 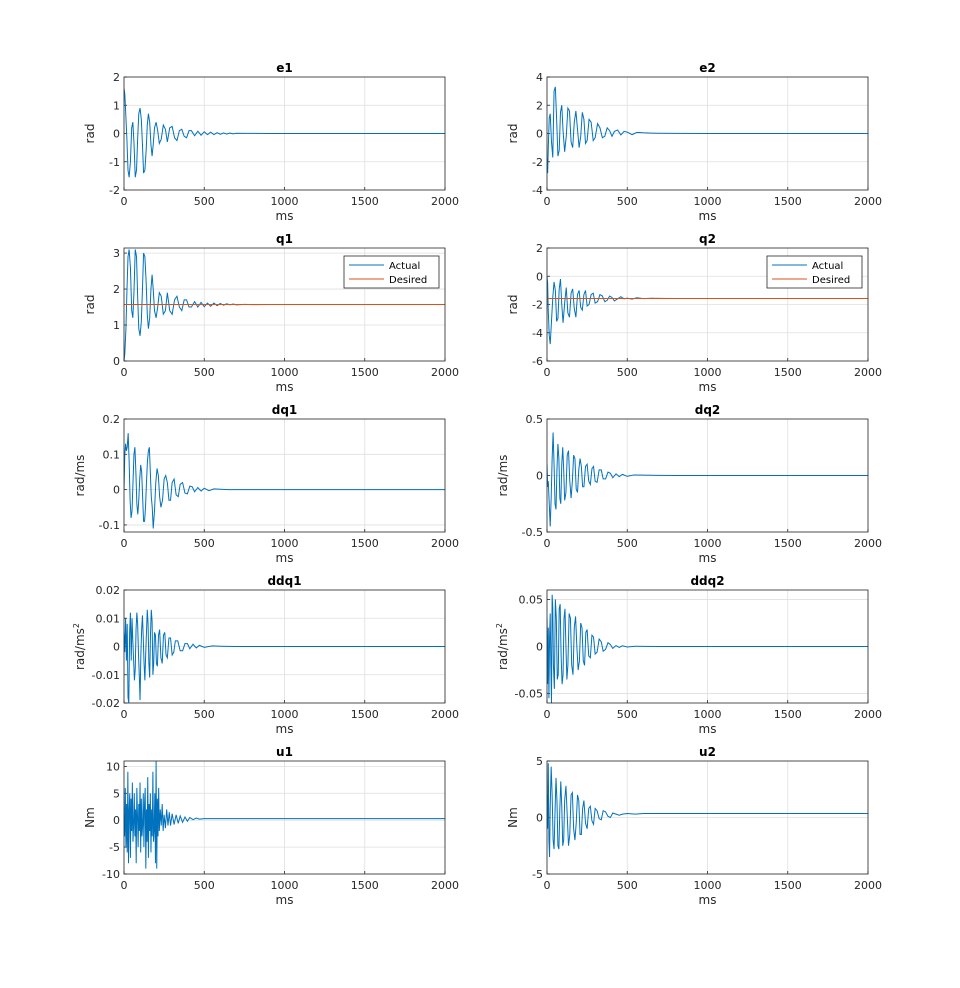 What do you see at coordinates (707, 130) in the screenshot?
I see `series-line-e2` at bounding box center [707, 130].